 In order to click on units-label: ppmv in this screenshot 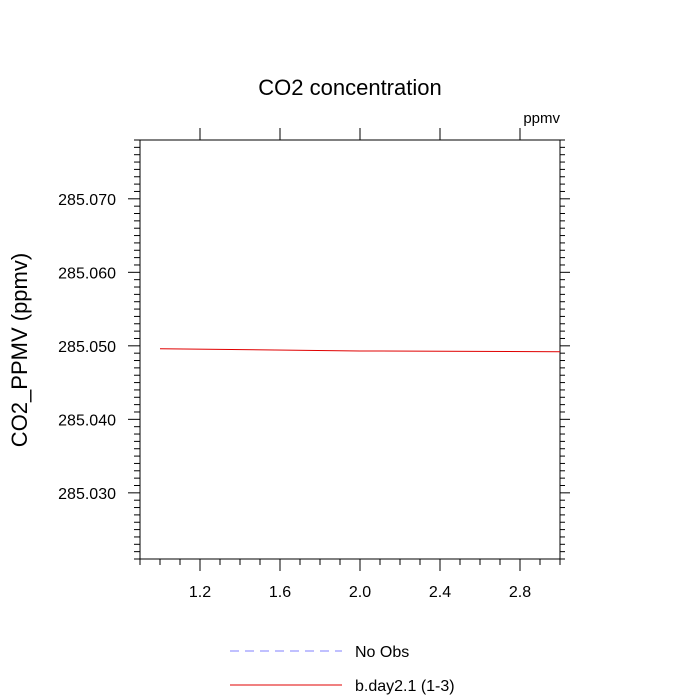, I will do `click(541, 118)`.